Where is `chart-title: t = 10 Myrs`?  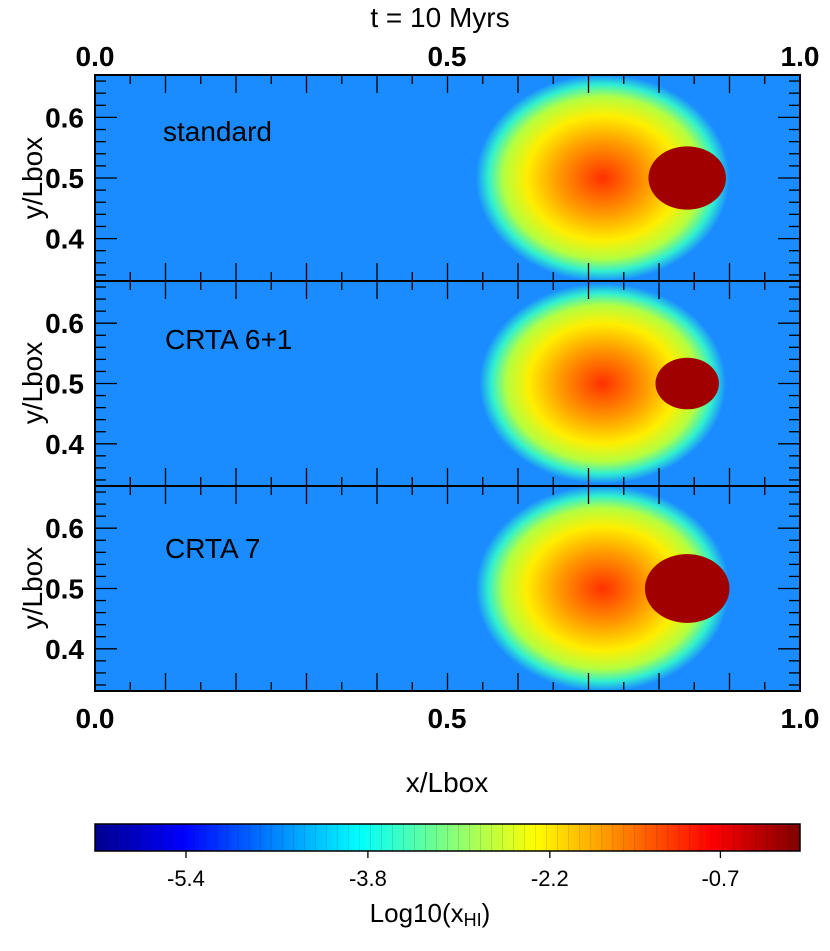 chart-title: t = 10 Myrs is located at coordinates (439, 17).